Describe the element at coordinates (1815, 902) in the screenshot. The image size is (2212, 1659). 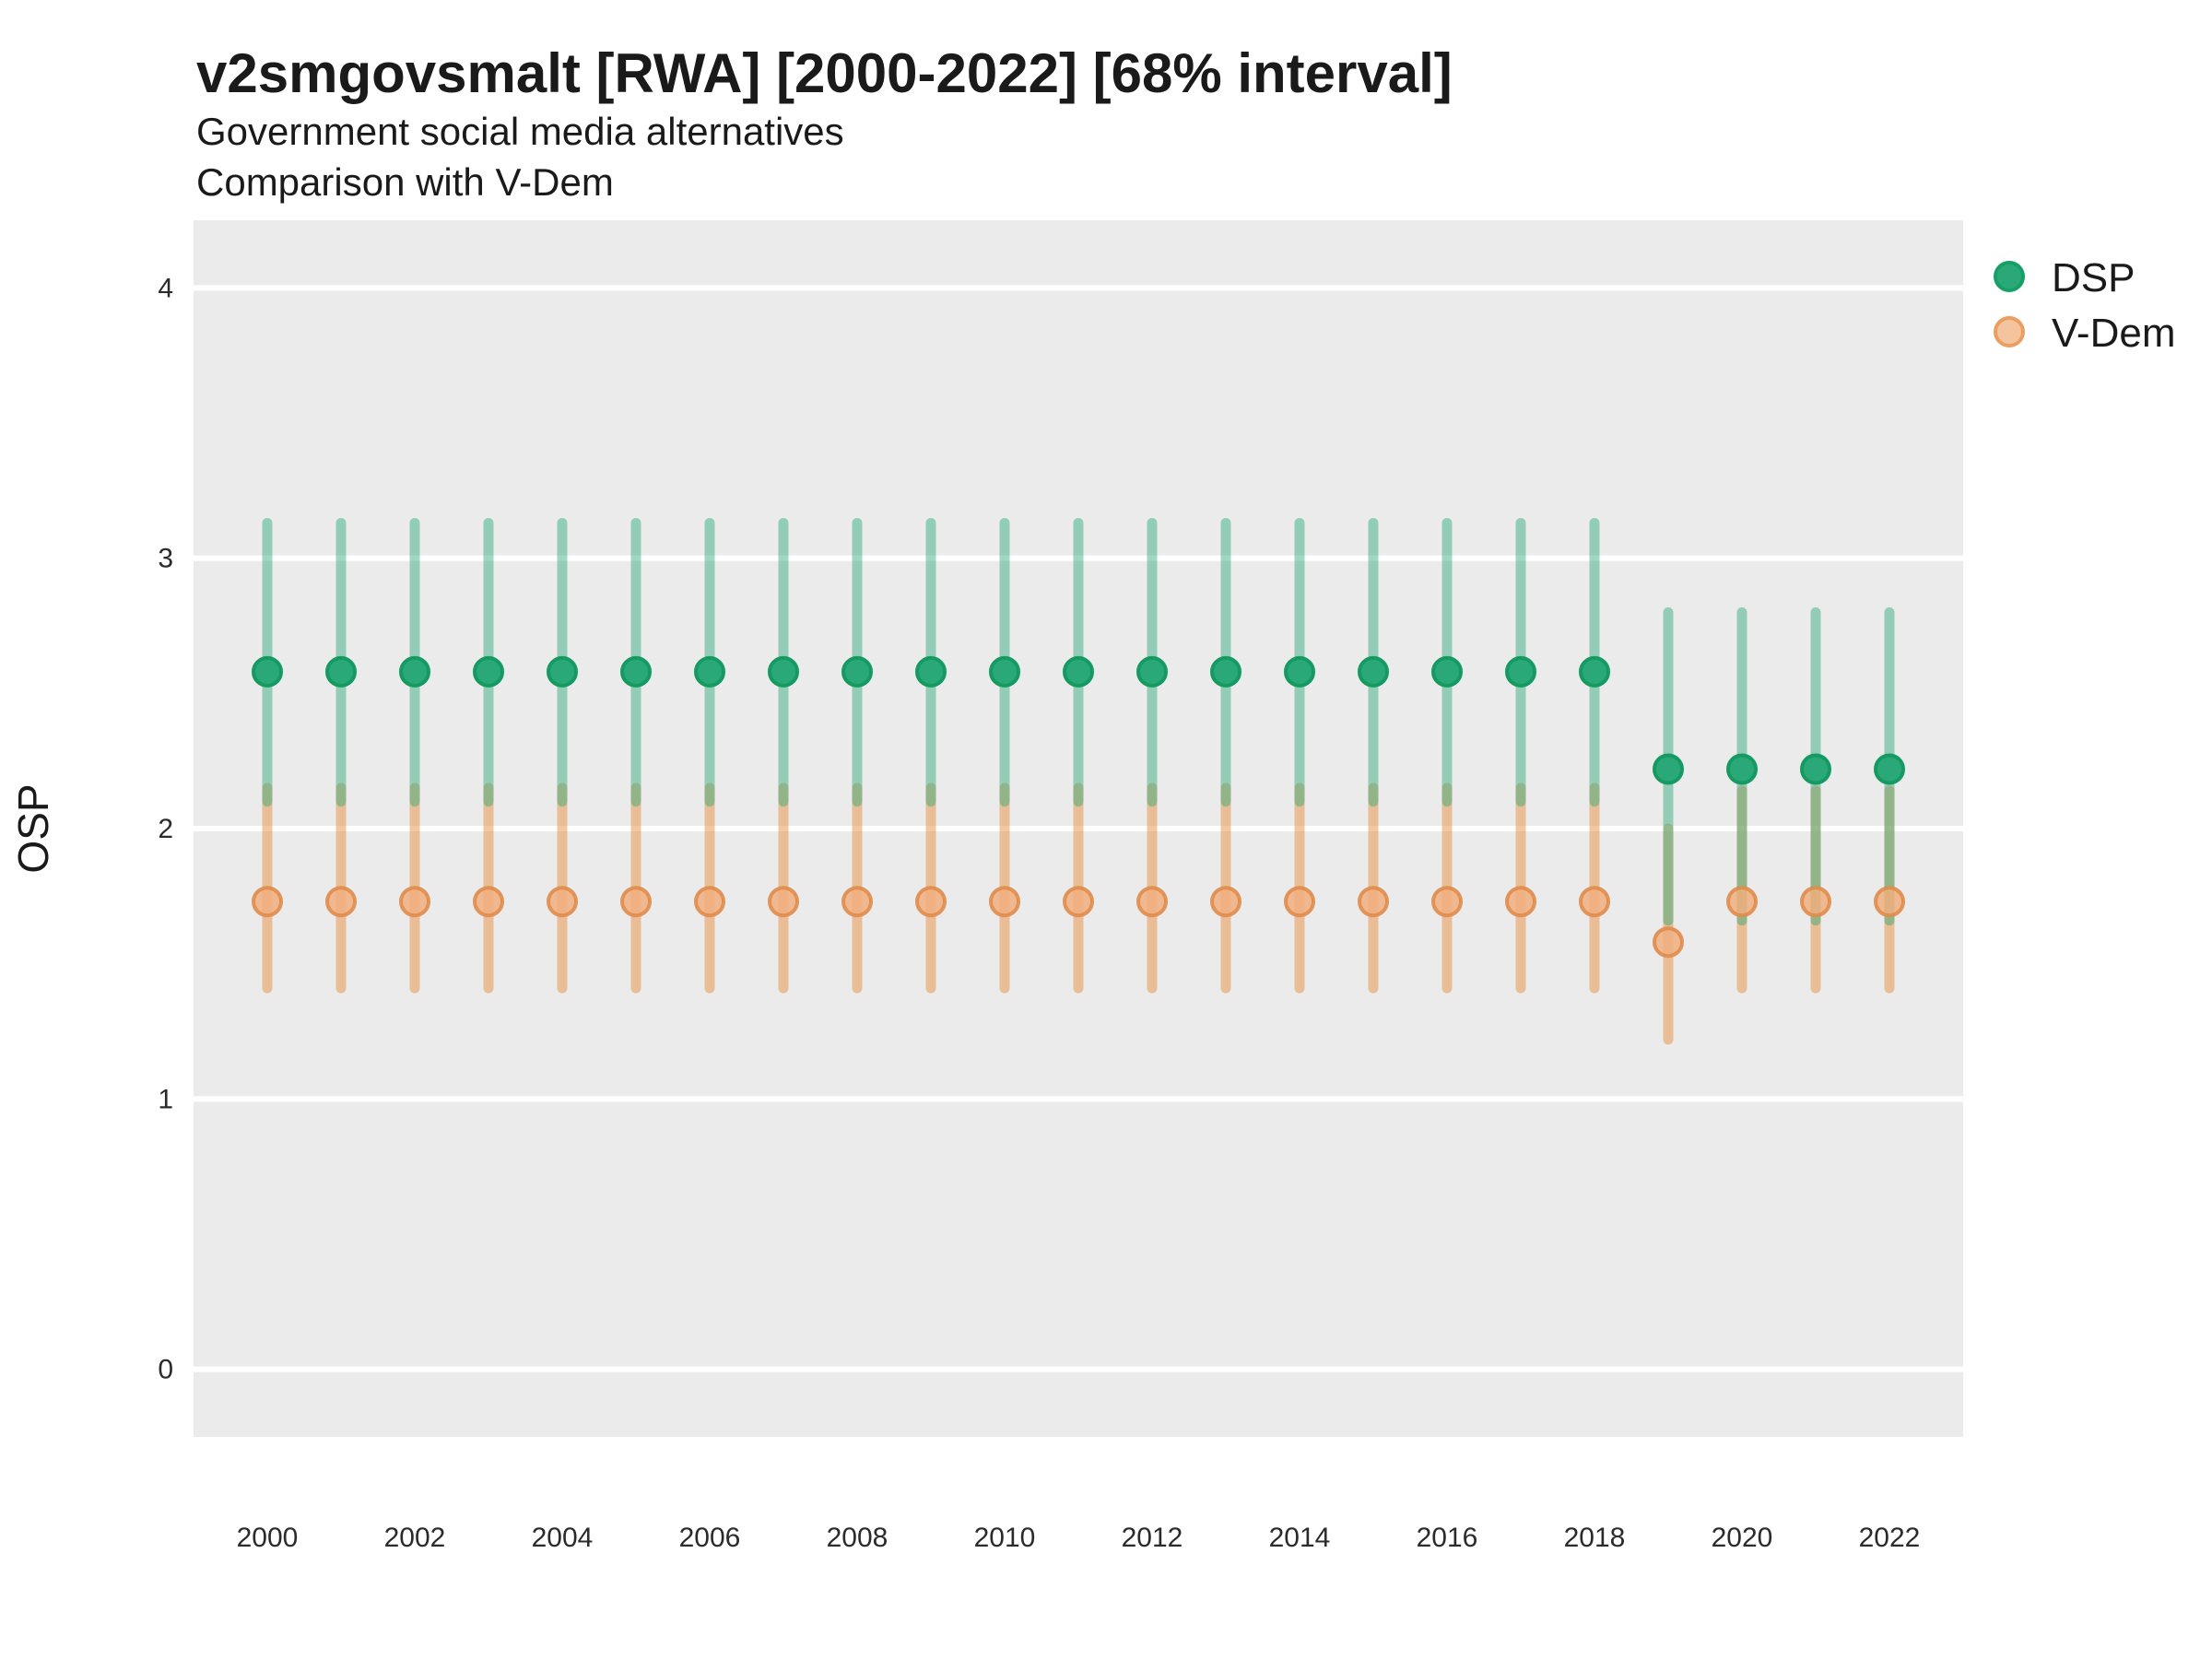
I see `vdem-point-2021` at that location.